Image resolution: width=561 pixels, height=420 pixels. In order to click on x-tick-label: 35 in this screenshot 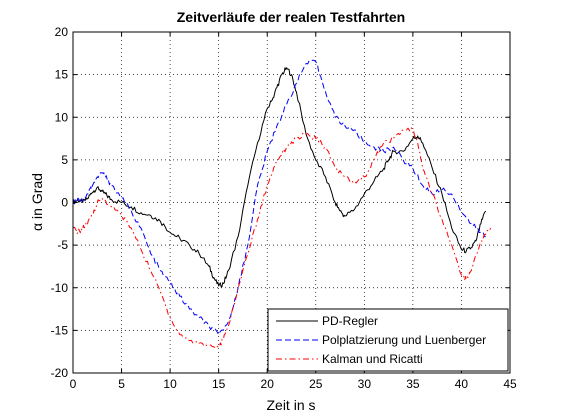, I will do `click(413, 384)`.